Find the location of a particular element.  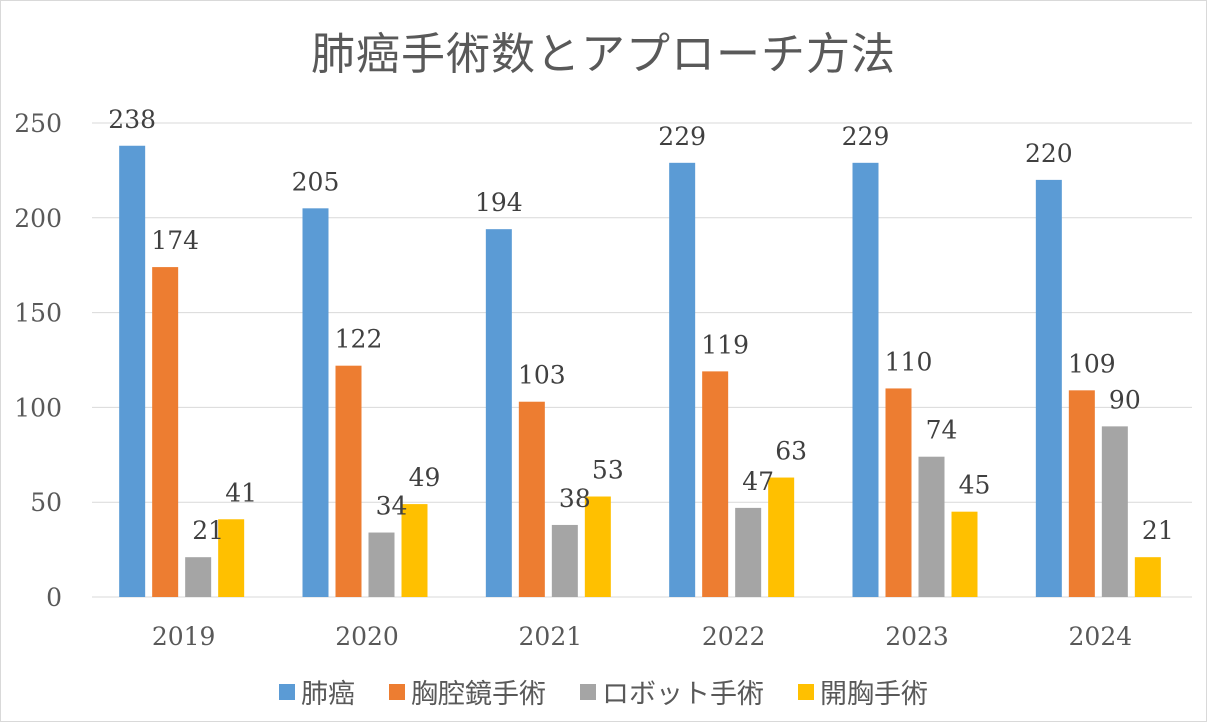

data-label: 205 is located at coordinates (316, 181).